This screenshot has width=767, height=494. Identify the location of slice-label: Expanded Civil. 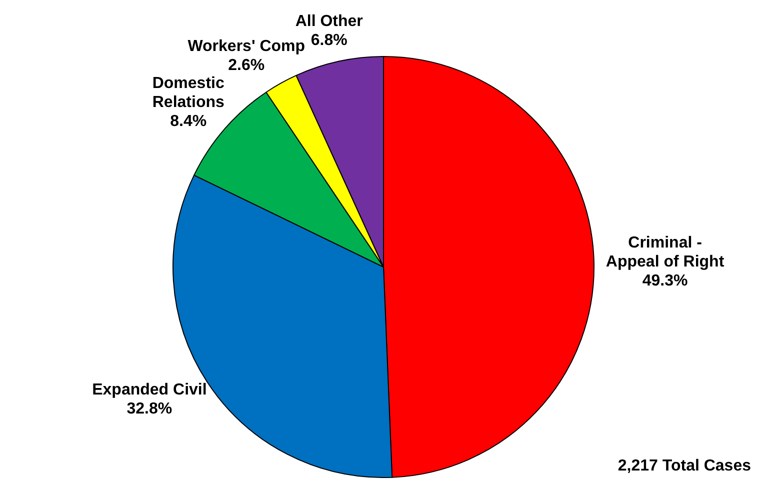
(149, 389).